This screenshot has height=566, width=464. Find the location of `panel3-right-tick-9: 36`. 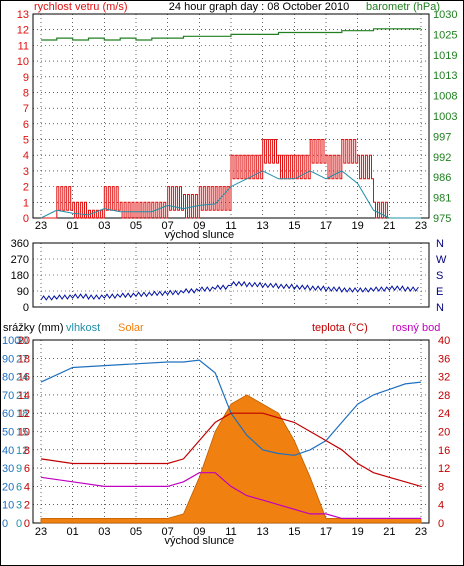

panel3-right-tick-9: 36 is located at coordinates (444, 359).